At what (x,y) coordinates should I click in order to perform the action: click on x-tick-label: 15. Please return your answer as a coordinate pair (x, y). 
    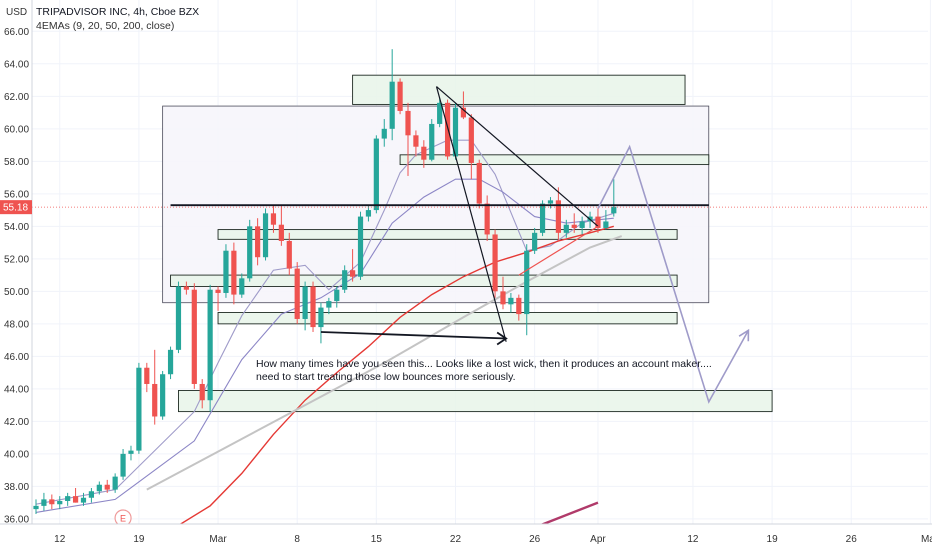
    Looking at the image, I should click on (377, 539).